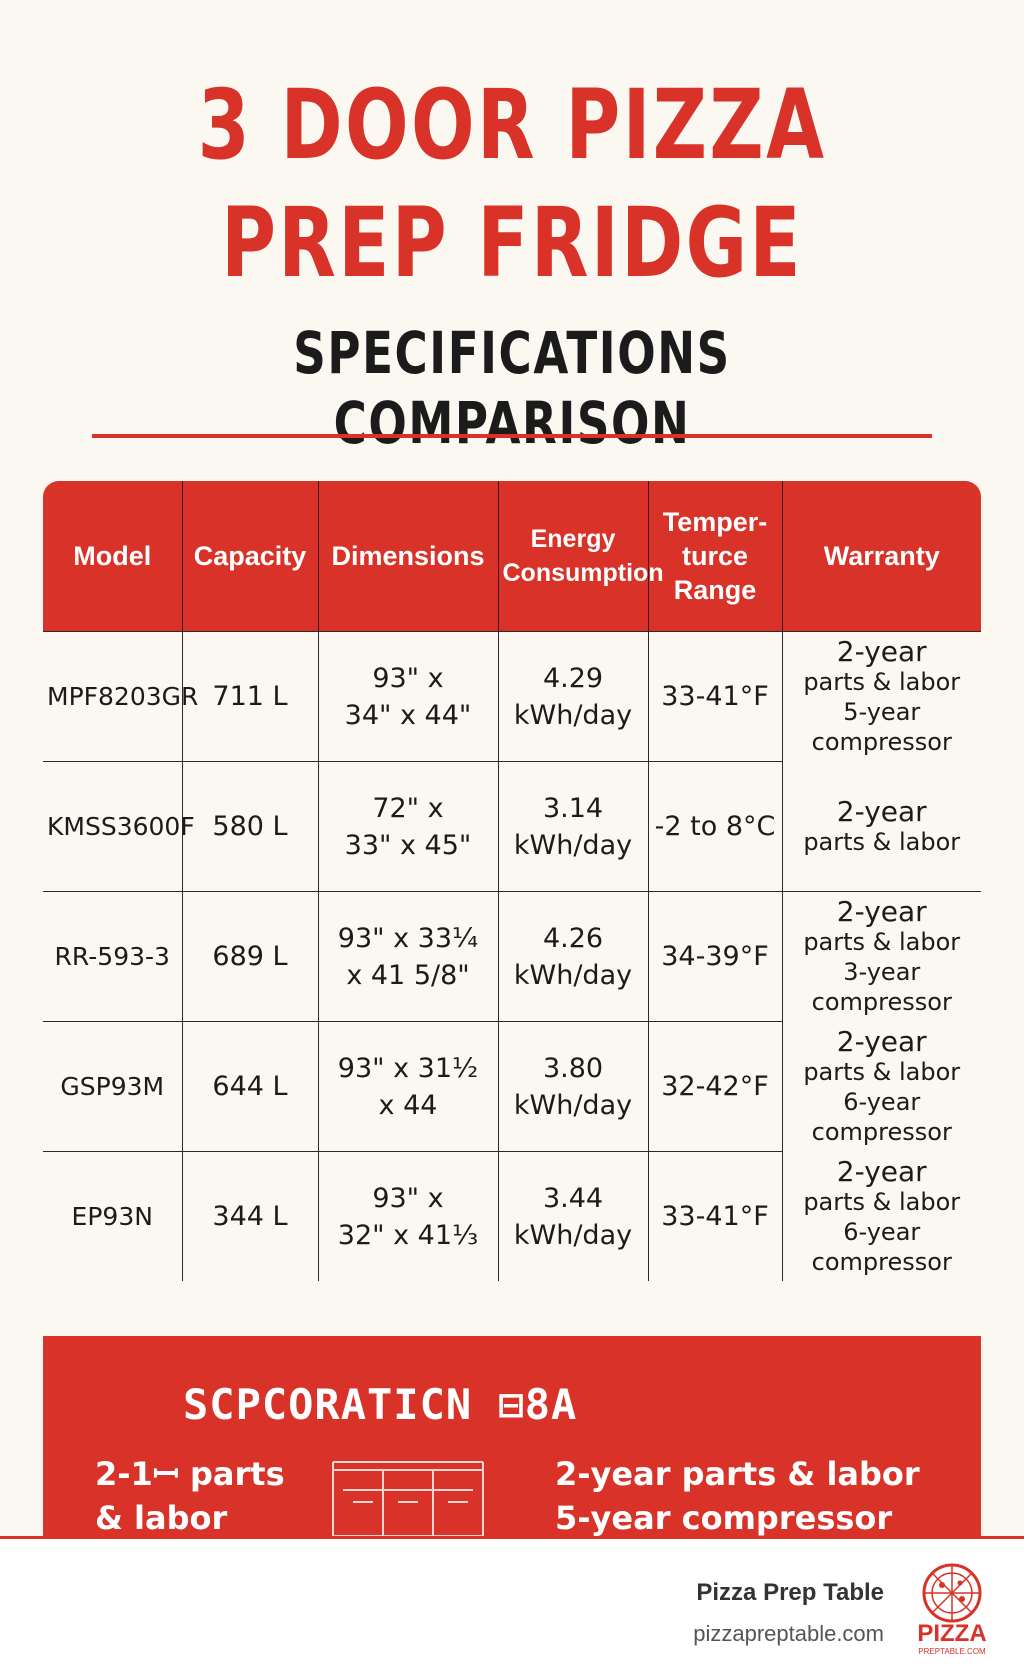 This screenshot has width=1024, height=1669. I want to click on header-temp-line3: Range, so click(715, 590).